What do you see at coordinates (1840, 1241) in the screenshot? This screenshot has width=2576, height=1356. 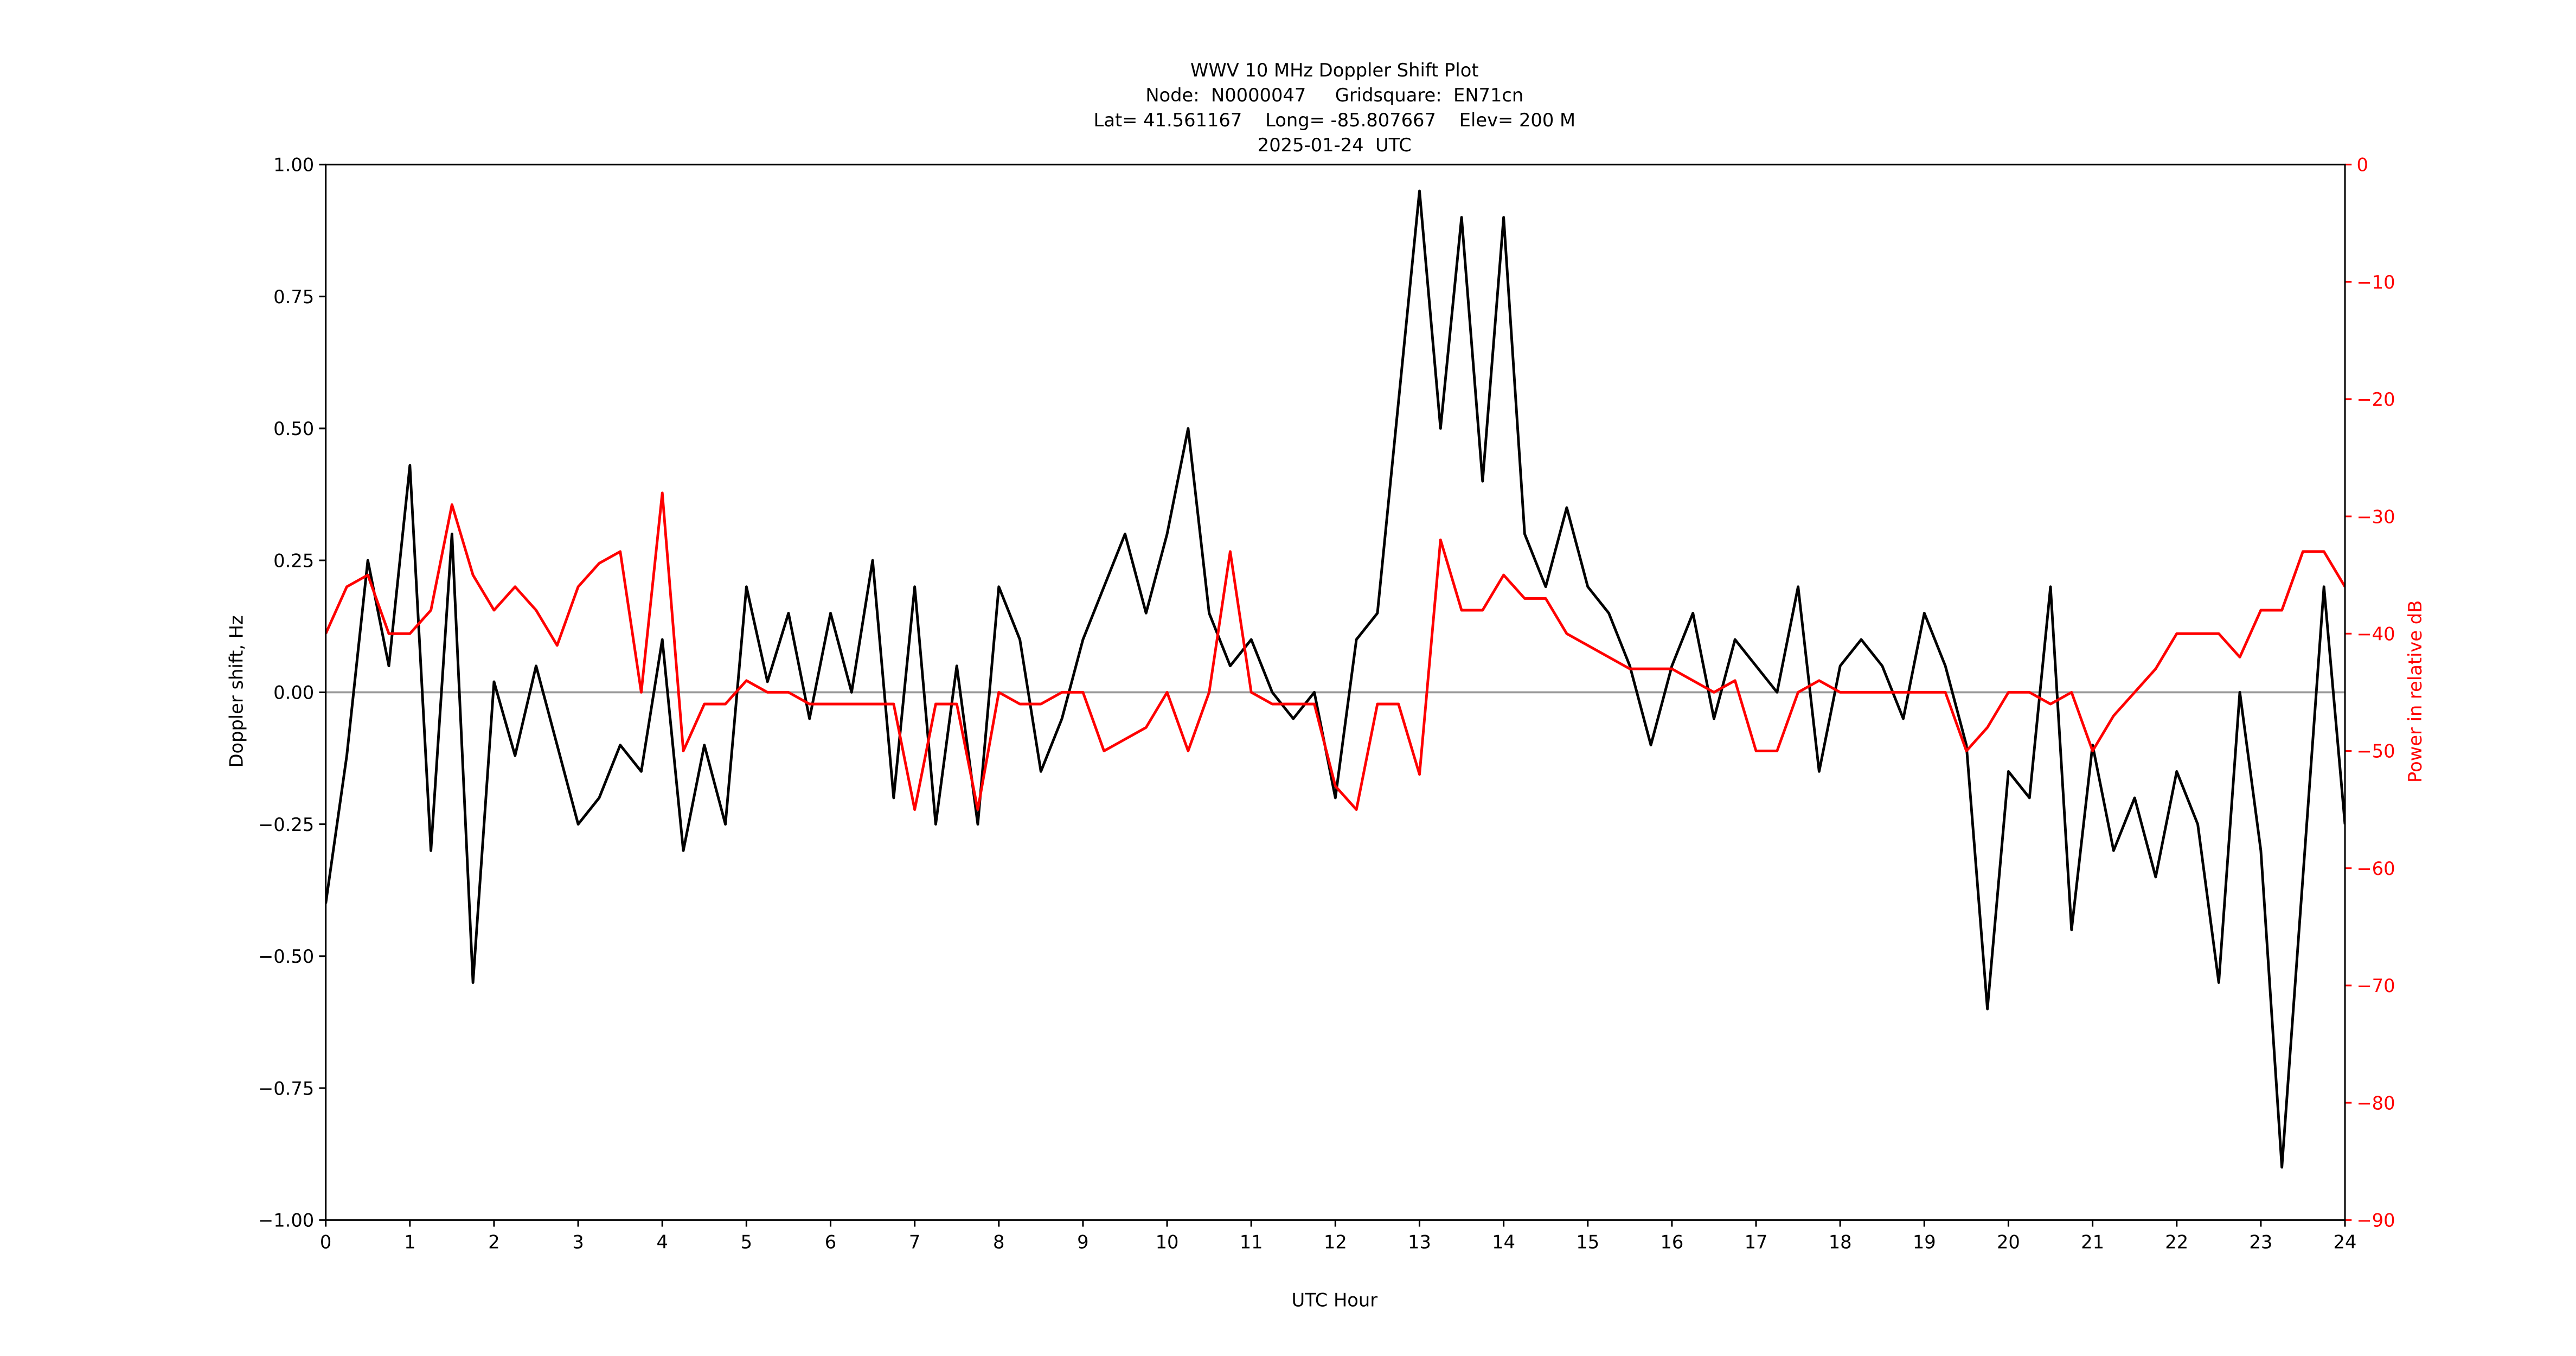 I see `x-tick-label: 18` at bounding box center [1840, 1241].